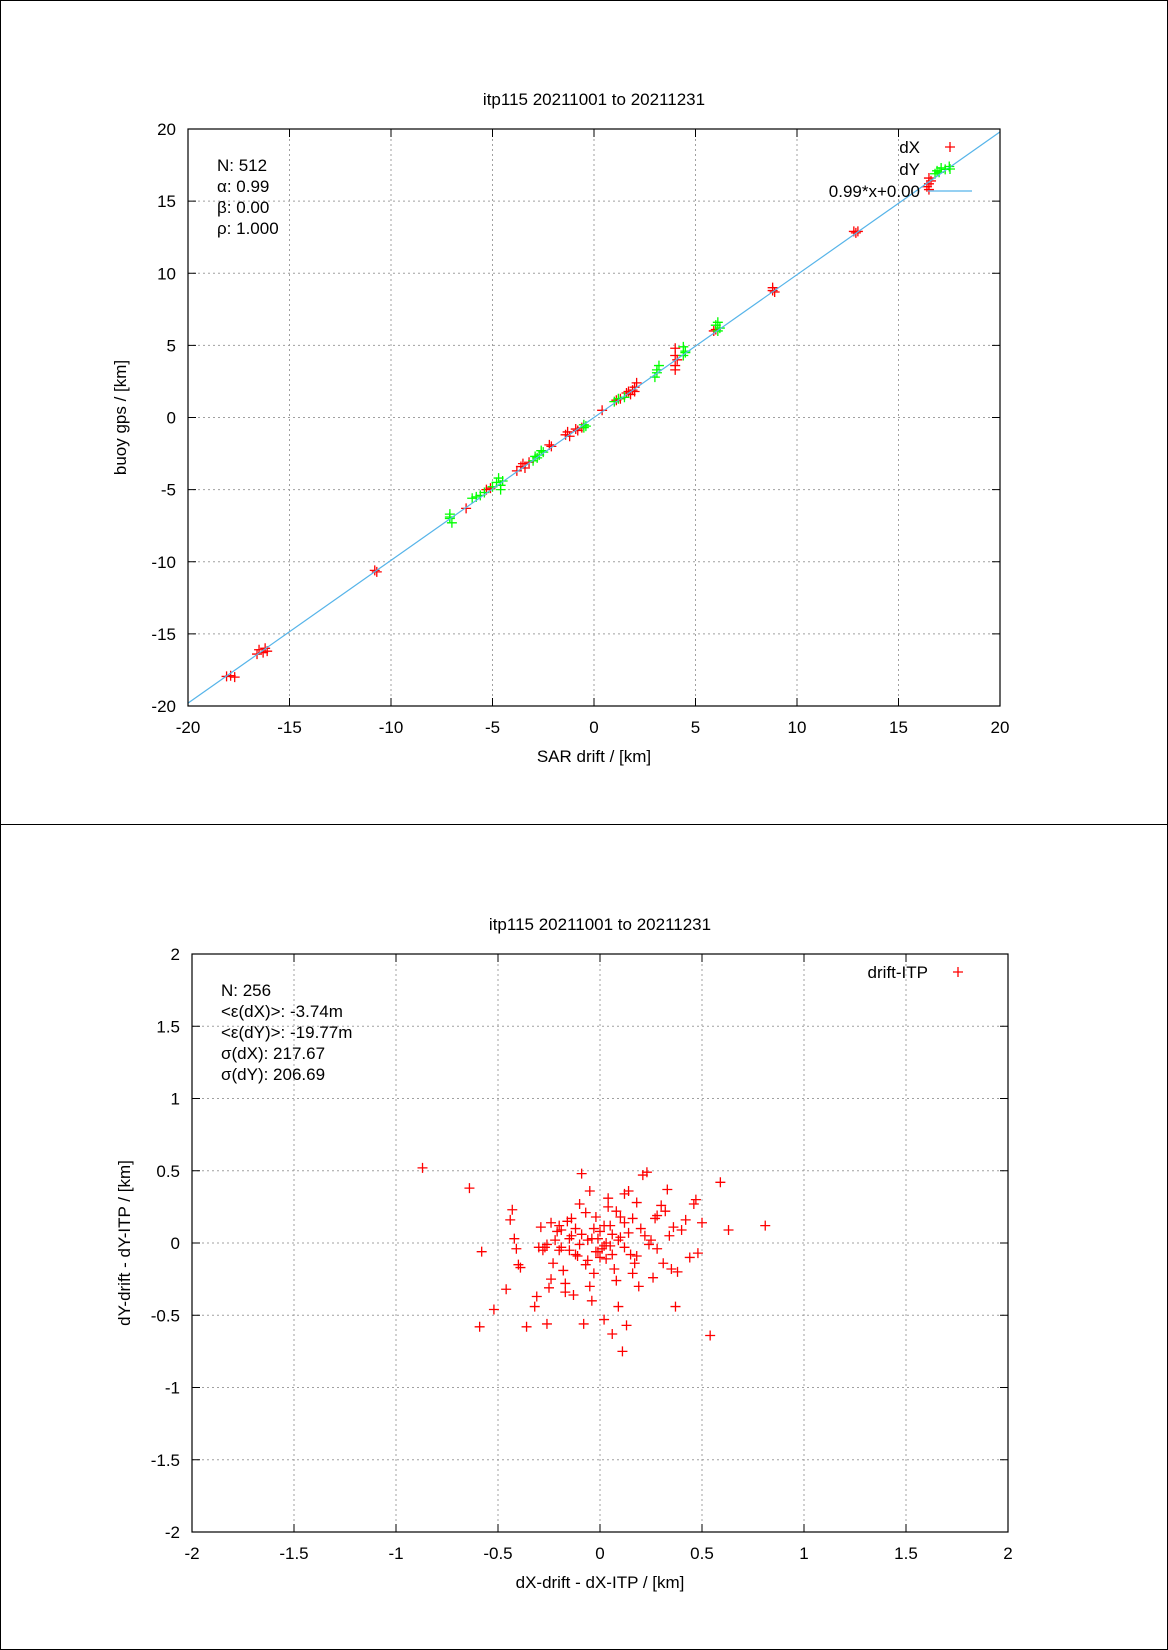 This screenshot has height=1650, width=1168. Describe the element at coordinates (600, 1582) in the screenshot. I see `x-axis-label: dX-drift - dX-ITP / [km]` at that location.